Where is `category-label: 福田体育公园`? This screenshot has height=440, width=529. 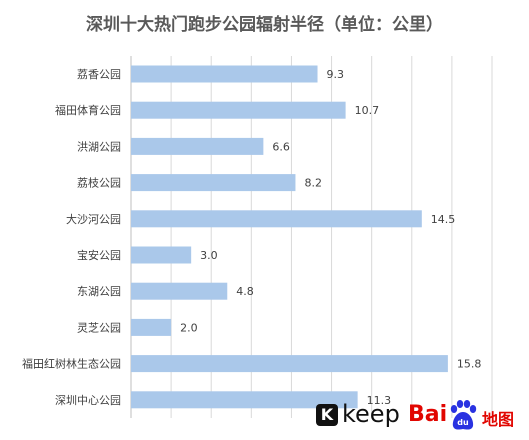 category-label: 福田体育公园 is located at coordinates (88, 110).